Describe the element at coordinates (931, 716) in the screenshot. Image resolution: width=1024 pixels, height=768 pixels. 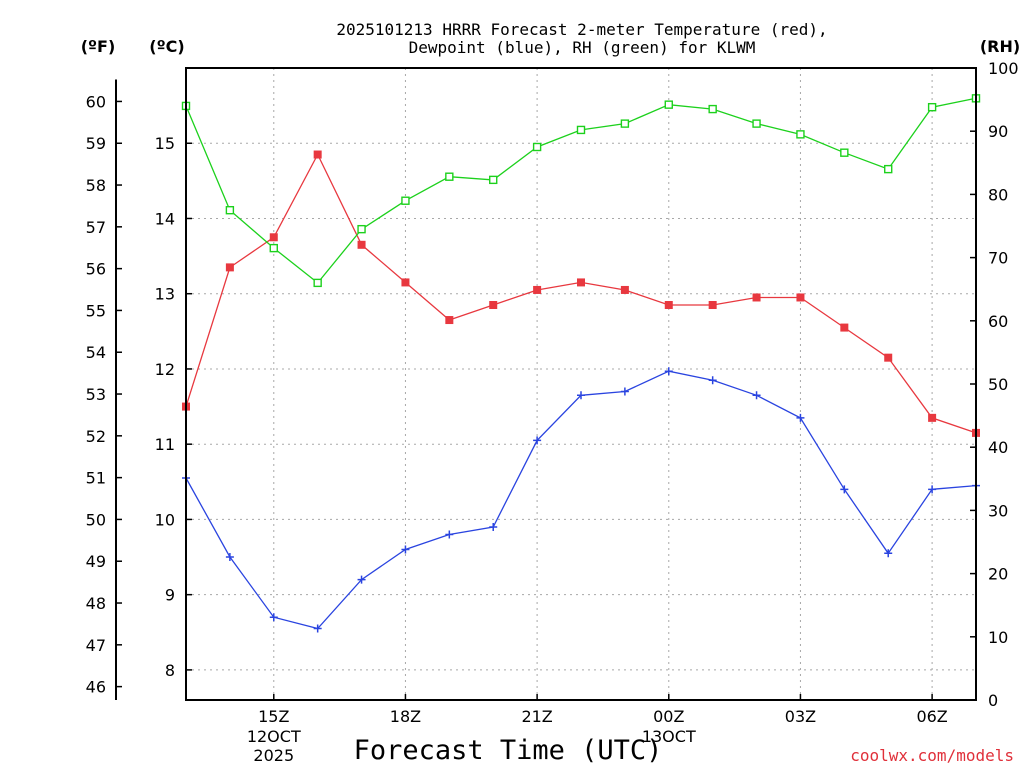
I see `time-tick-label: 06Z` at that location.